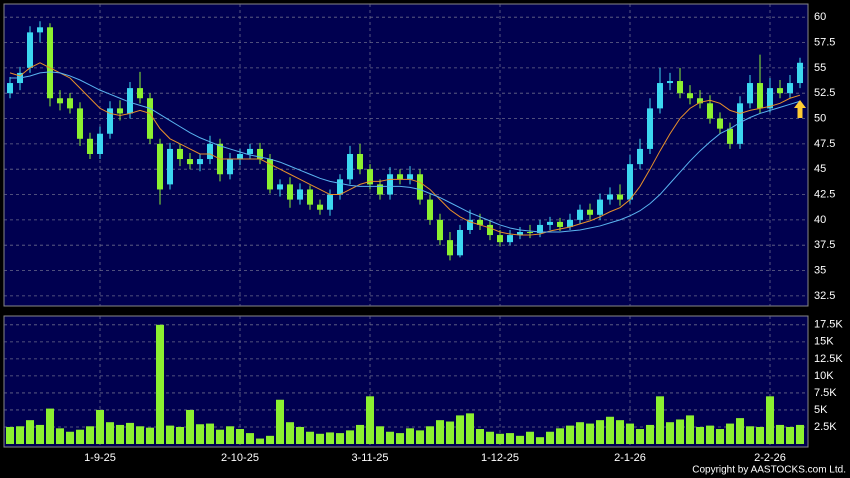 The image size is (850, 478). What do you see at coordinates (825, 427) in the screenshot?
I see `y-tick-label: 2.5K` at bounding box center [825, 427].